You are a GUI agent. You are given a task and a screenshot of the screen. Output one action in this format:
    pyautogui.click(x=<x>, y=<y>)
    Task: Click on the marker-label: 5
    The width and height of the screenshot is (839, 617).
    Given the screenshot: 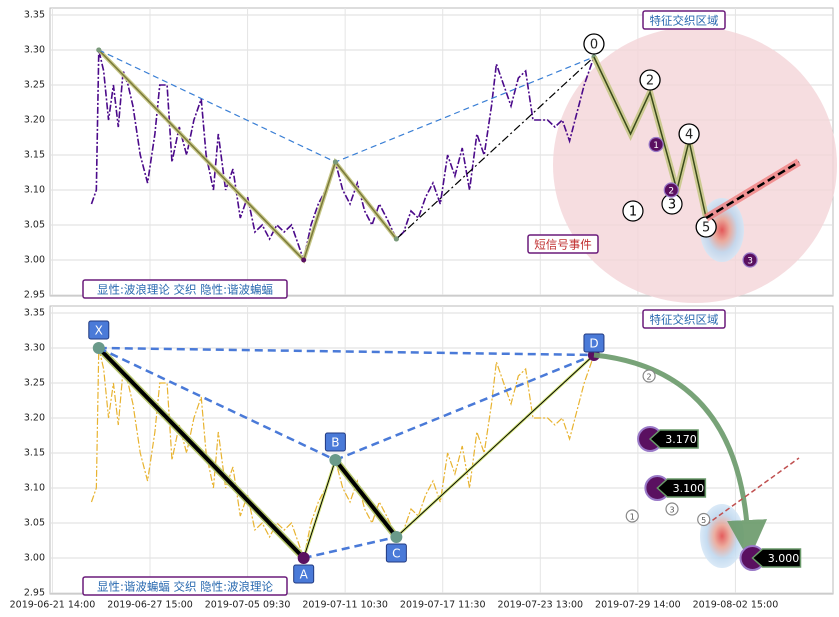 What is the action you would take?
    pyautogui.click(x=703, y=520)
    